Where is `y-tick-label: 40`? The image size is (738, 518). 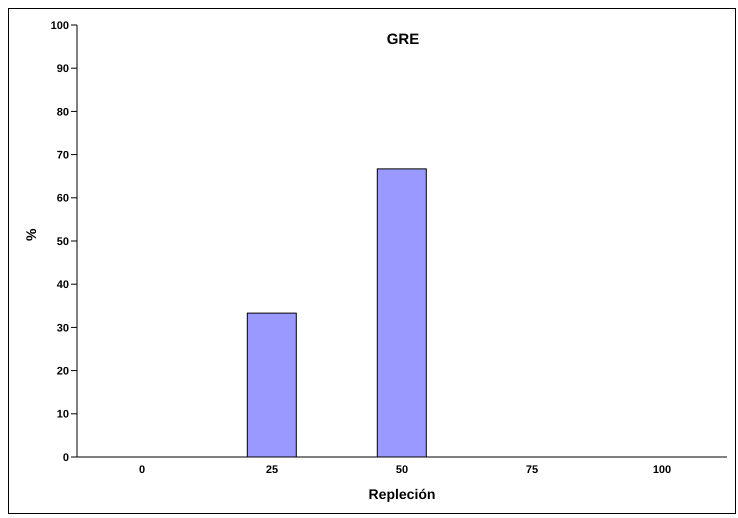
y-tick-label: 40 is located at coordinates (62, 285).